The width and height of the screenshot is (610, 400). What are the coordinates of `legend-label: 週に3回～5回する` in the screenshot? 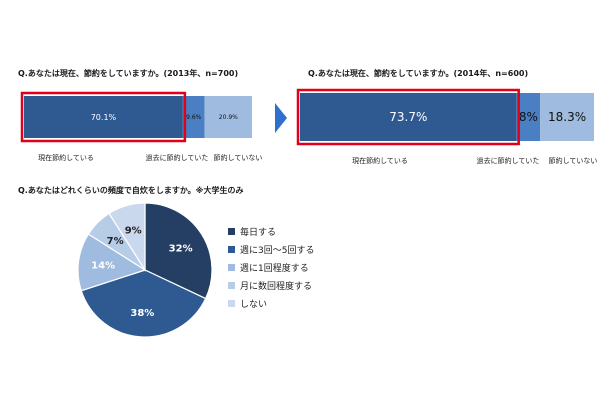 It's located at (277, 250).